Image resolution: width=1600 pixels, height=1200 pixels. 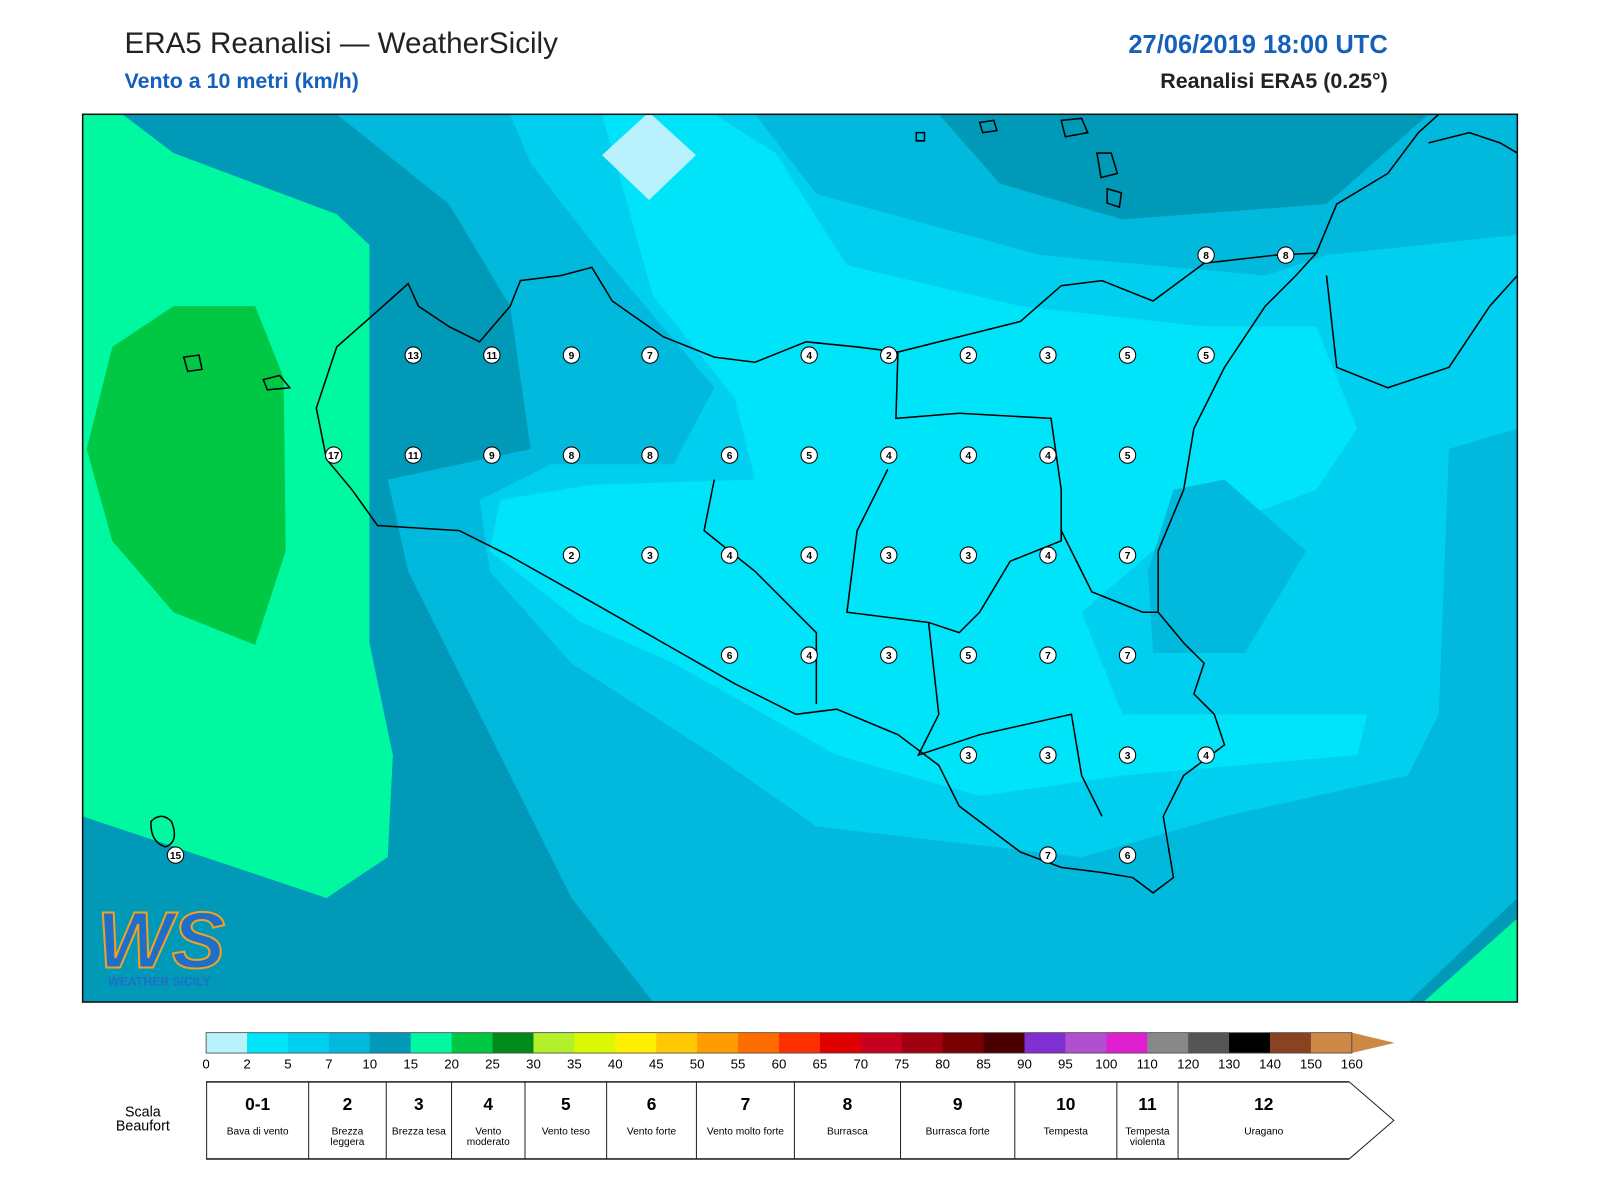 I want to click on beaufort-description: Brezza leggera, so click(x=347, y=1137).